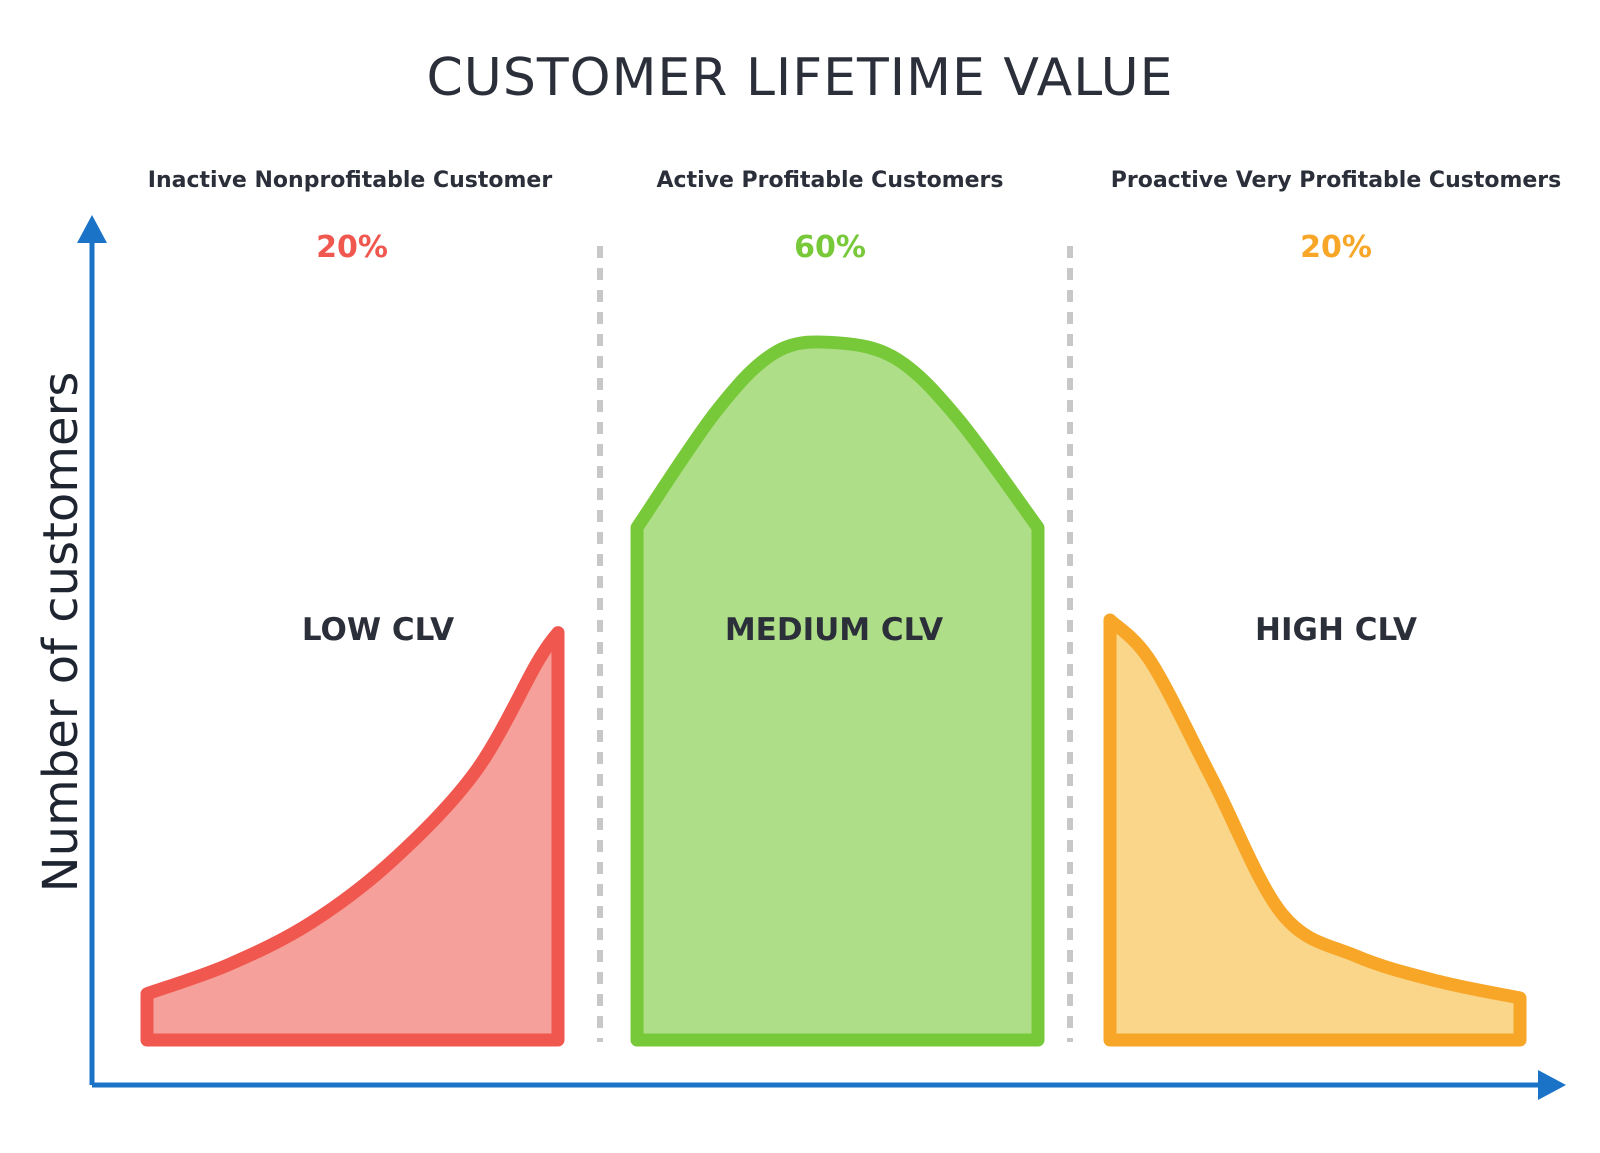 This screenshot has width=1600, height=1153. What do you see at coordinates (830, 180) in the screenshot?
I see `segment-header-medium: Active Profitable Customers` at bounding box center [830, 180].